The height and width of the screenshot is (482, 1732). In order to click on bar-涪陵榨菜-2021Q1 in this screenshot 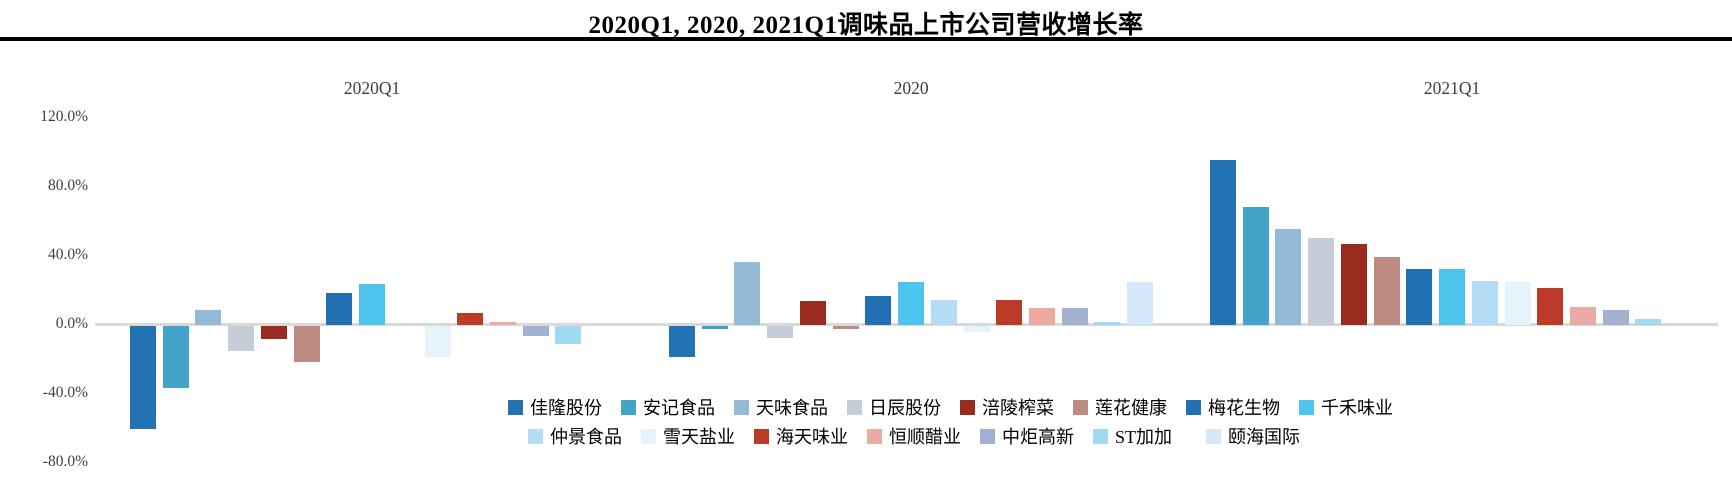, I will do `click(1353, 285)`.